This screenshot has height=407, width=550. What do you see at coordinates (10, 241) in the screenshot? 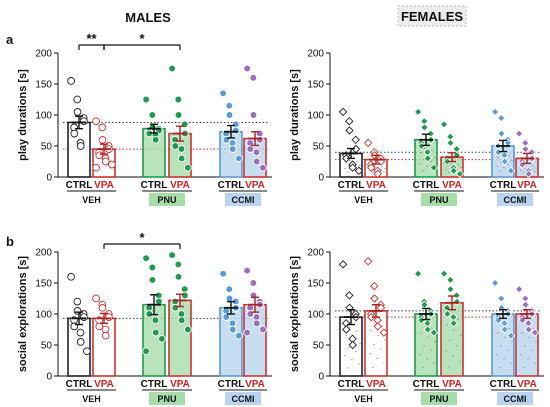
I see `row-label-b: b` at bounding box center [10, 241].